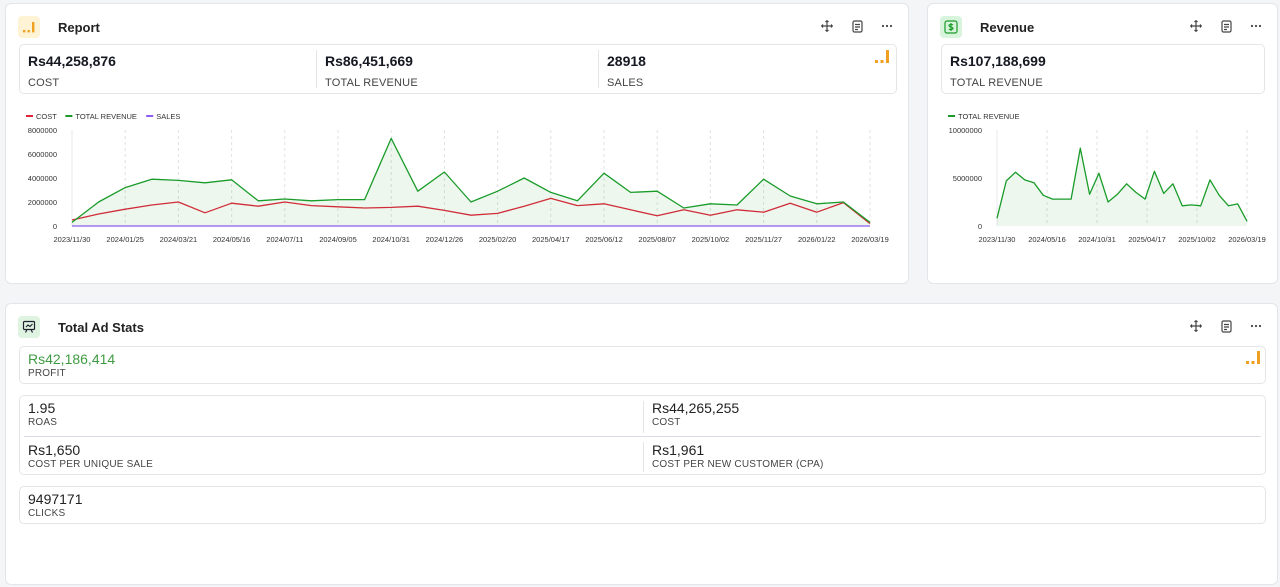  What do you see at coordinates (457, 26) in the screenshot?
I see `report-card-header: Report` at bounding box center [457, 26].